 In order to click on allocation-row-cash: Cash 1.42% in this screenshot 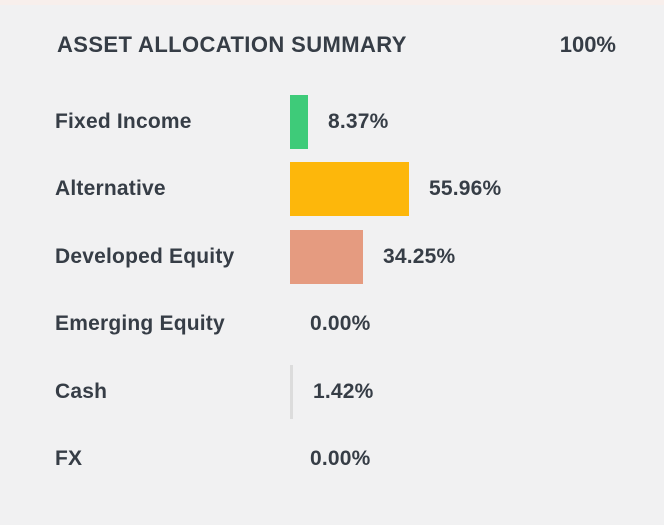, I will do `click(332, 392)`.